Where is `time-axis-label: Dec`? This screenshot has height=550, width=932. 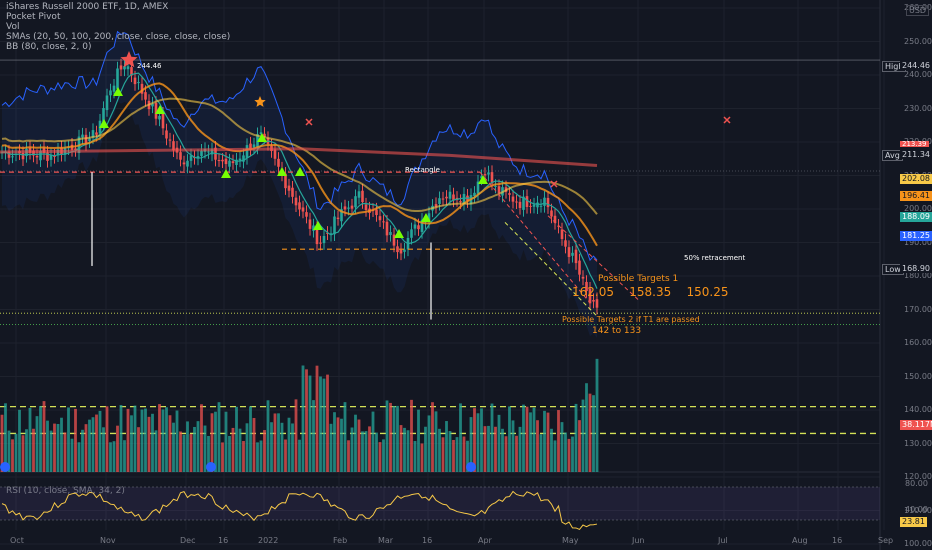
time-axis-label: Dec is located at coordinates (188, 540).